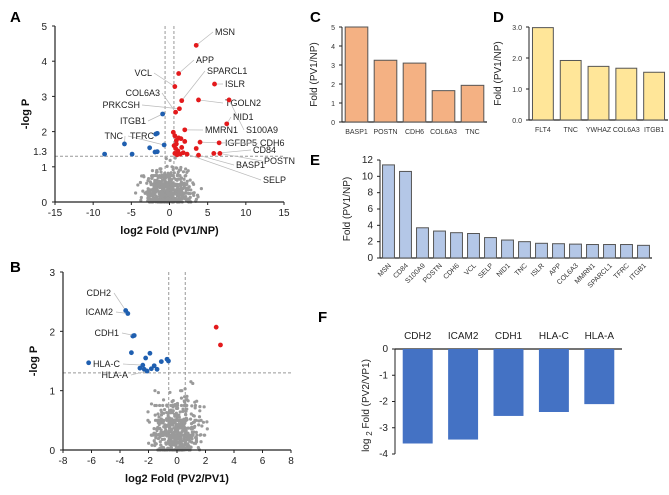  Describe the element at coordinates (114, 375) in the screenshot. I see `gene-label: HLA-A` at that location.